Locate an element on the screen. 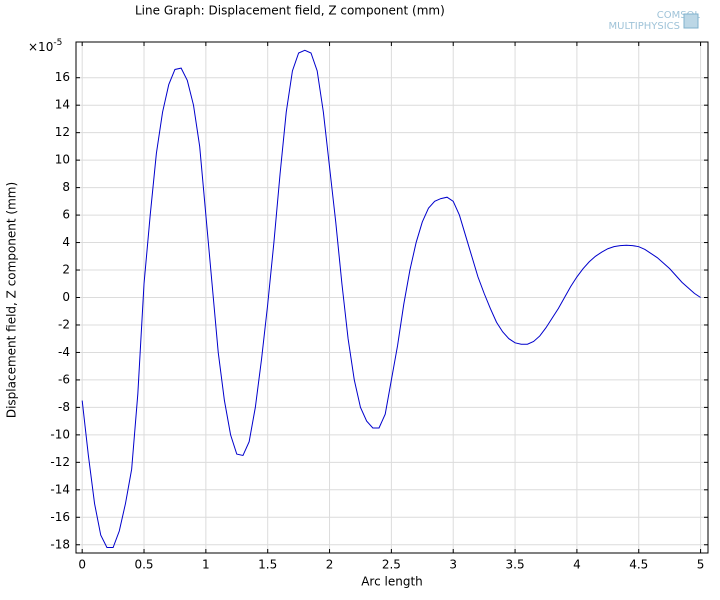 The image size is (720, 600). y-tick-label: 2 is located at coordinates (66, 270).